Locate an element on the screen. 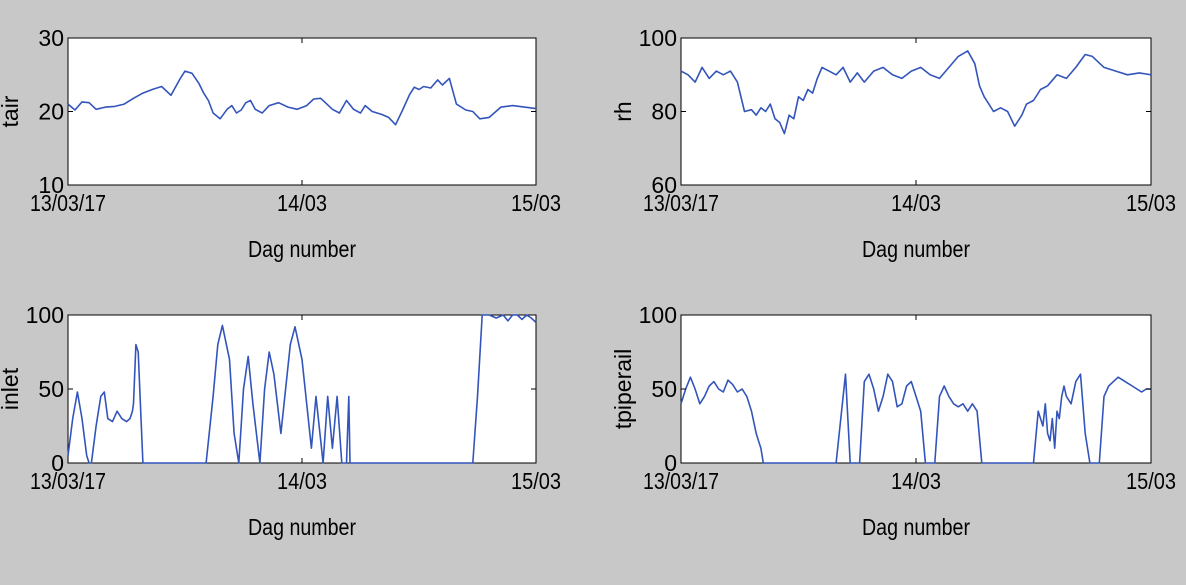 The width and height of the screenshot is (1186, 585). y-axis-label: rh is located at coordinates (623, 111).